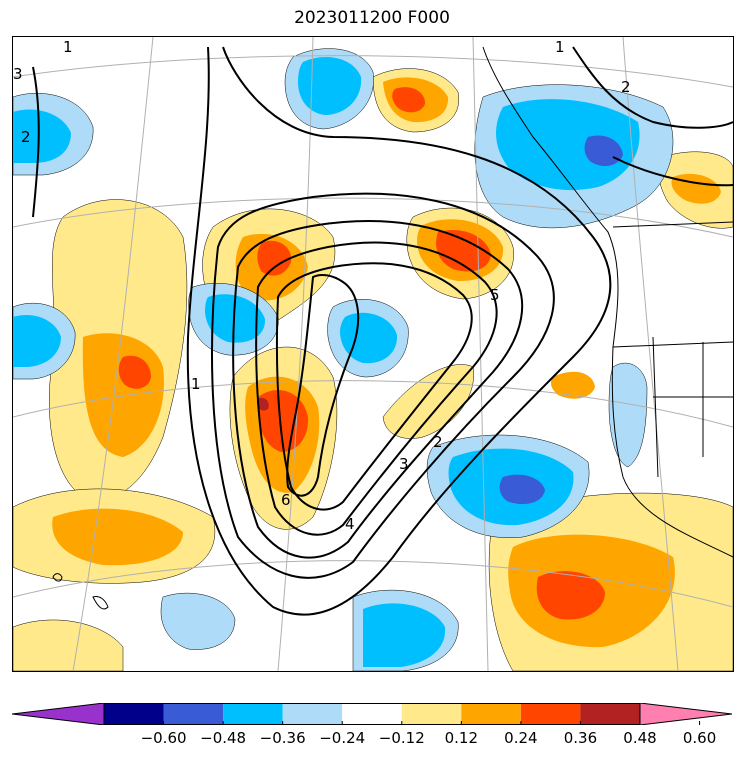  Describe the element at coordinates (286, 500) in the screenshot. I see `contour-label: 6` at that location.